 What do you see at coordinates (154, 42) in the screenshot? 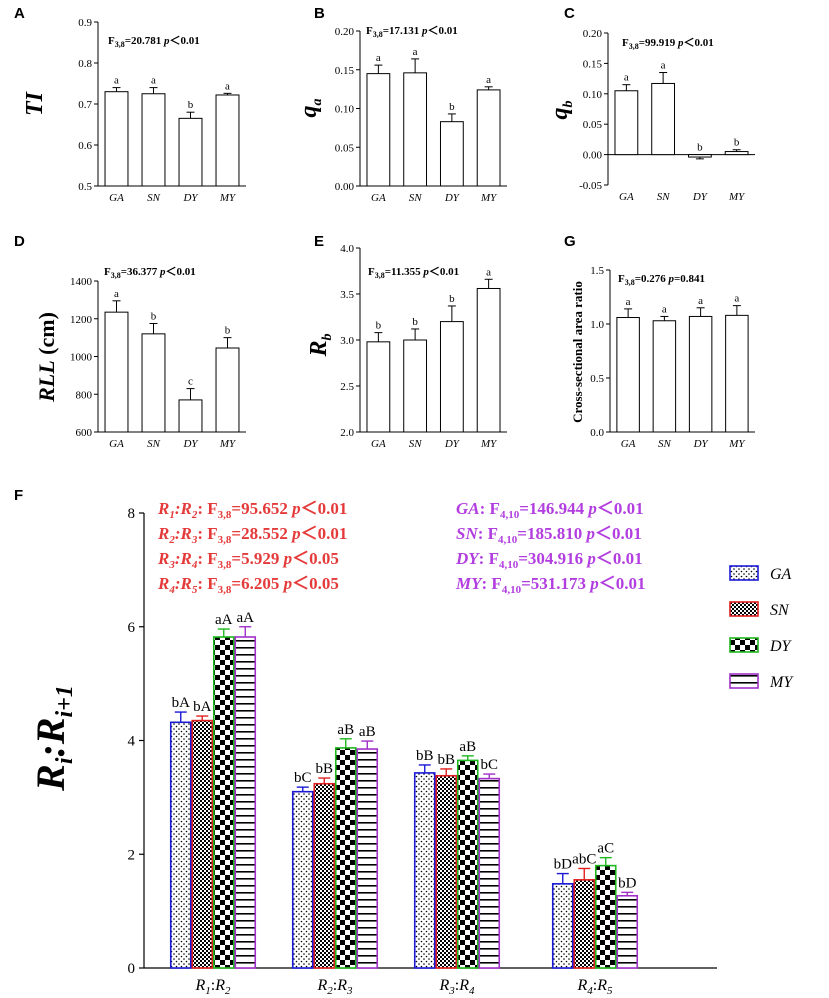
I see `stat-annotation: F3,8=20.781 p＜0.01` at bounding box center [154, 42].